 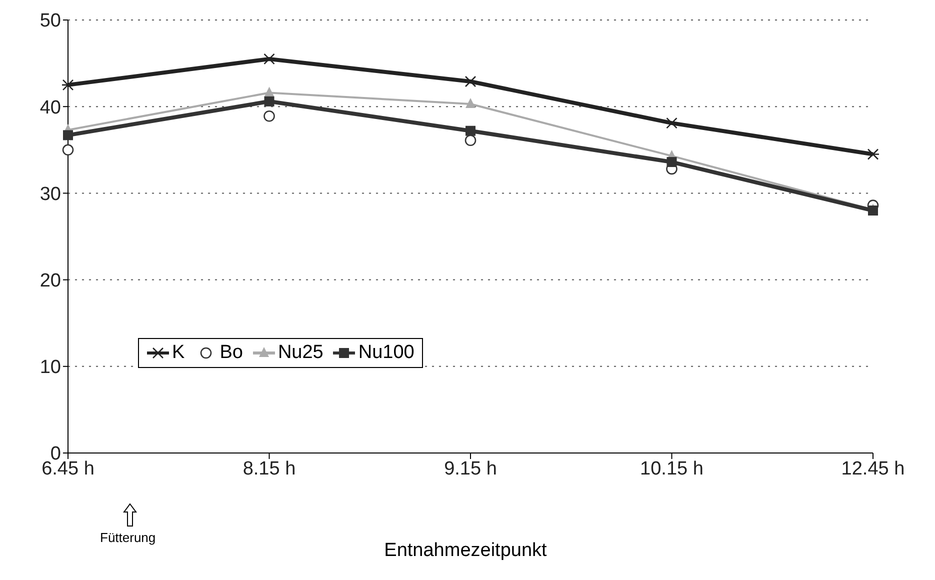 What do you see at coordinates (50, 107) in the screenshot?
I see `y-tick-label: 40` at bounding box center [50, 107].